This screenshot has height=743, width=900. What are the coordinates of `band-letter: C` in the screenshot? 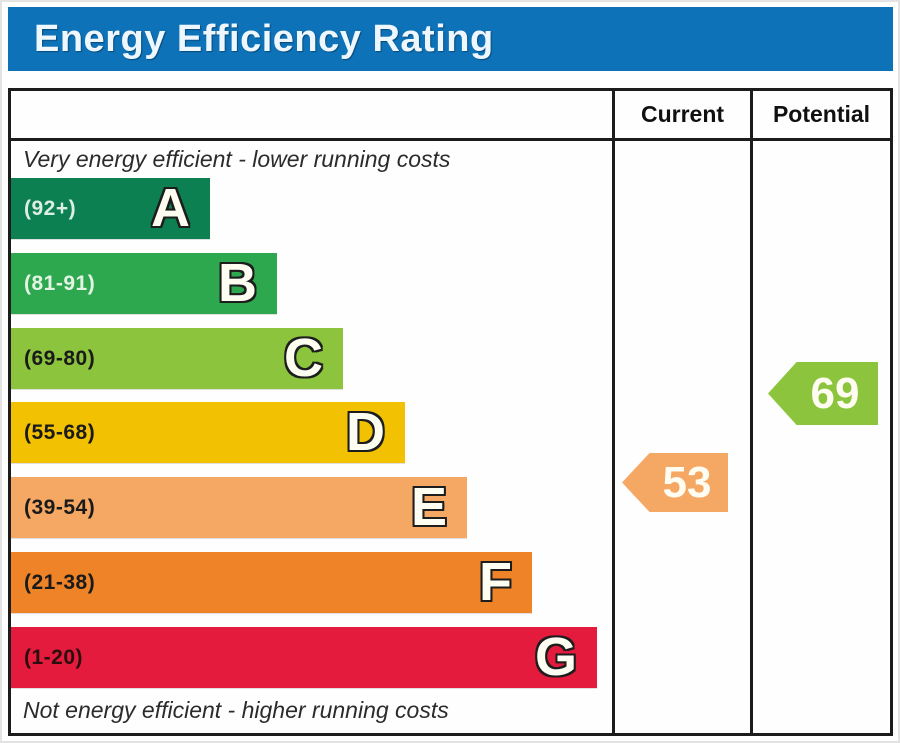 It's located at (303, 357).